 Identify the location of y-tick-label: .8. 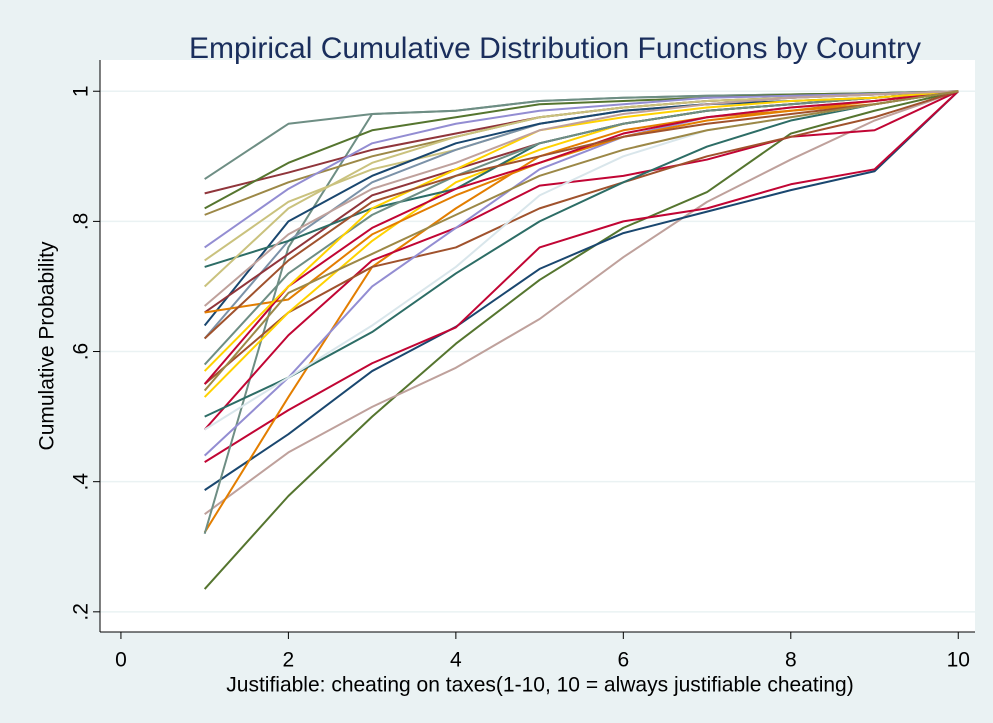
(81, 222).